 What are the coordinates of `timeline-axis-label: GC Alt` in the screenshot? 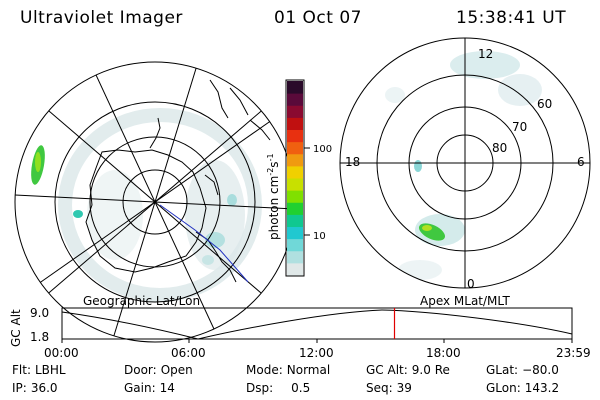 It's located at (16, 328).